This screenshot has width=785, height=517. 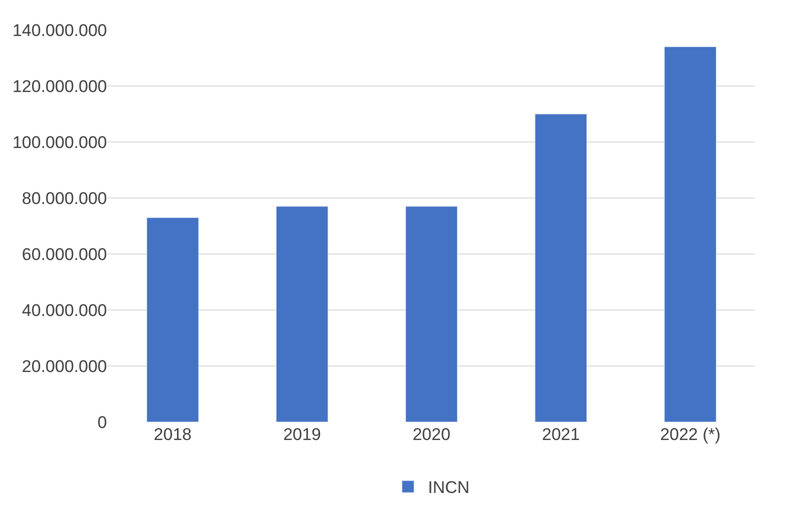 What do you see at coordinates (302, 434) in the screenshot?
I see `x-tick-label: 2019` at bounding box center [302, 434].